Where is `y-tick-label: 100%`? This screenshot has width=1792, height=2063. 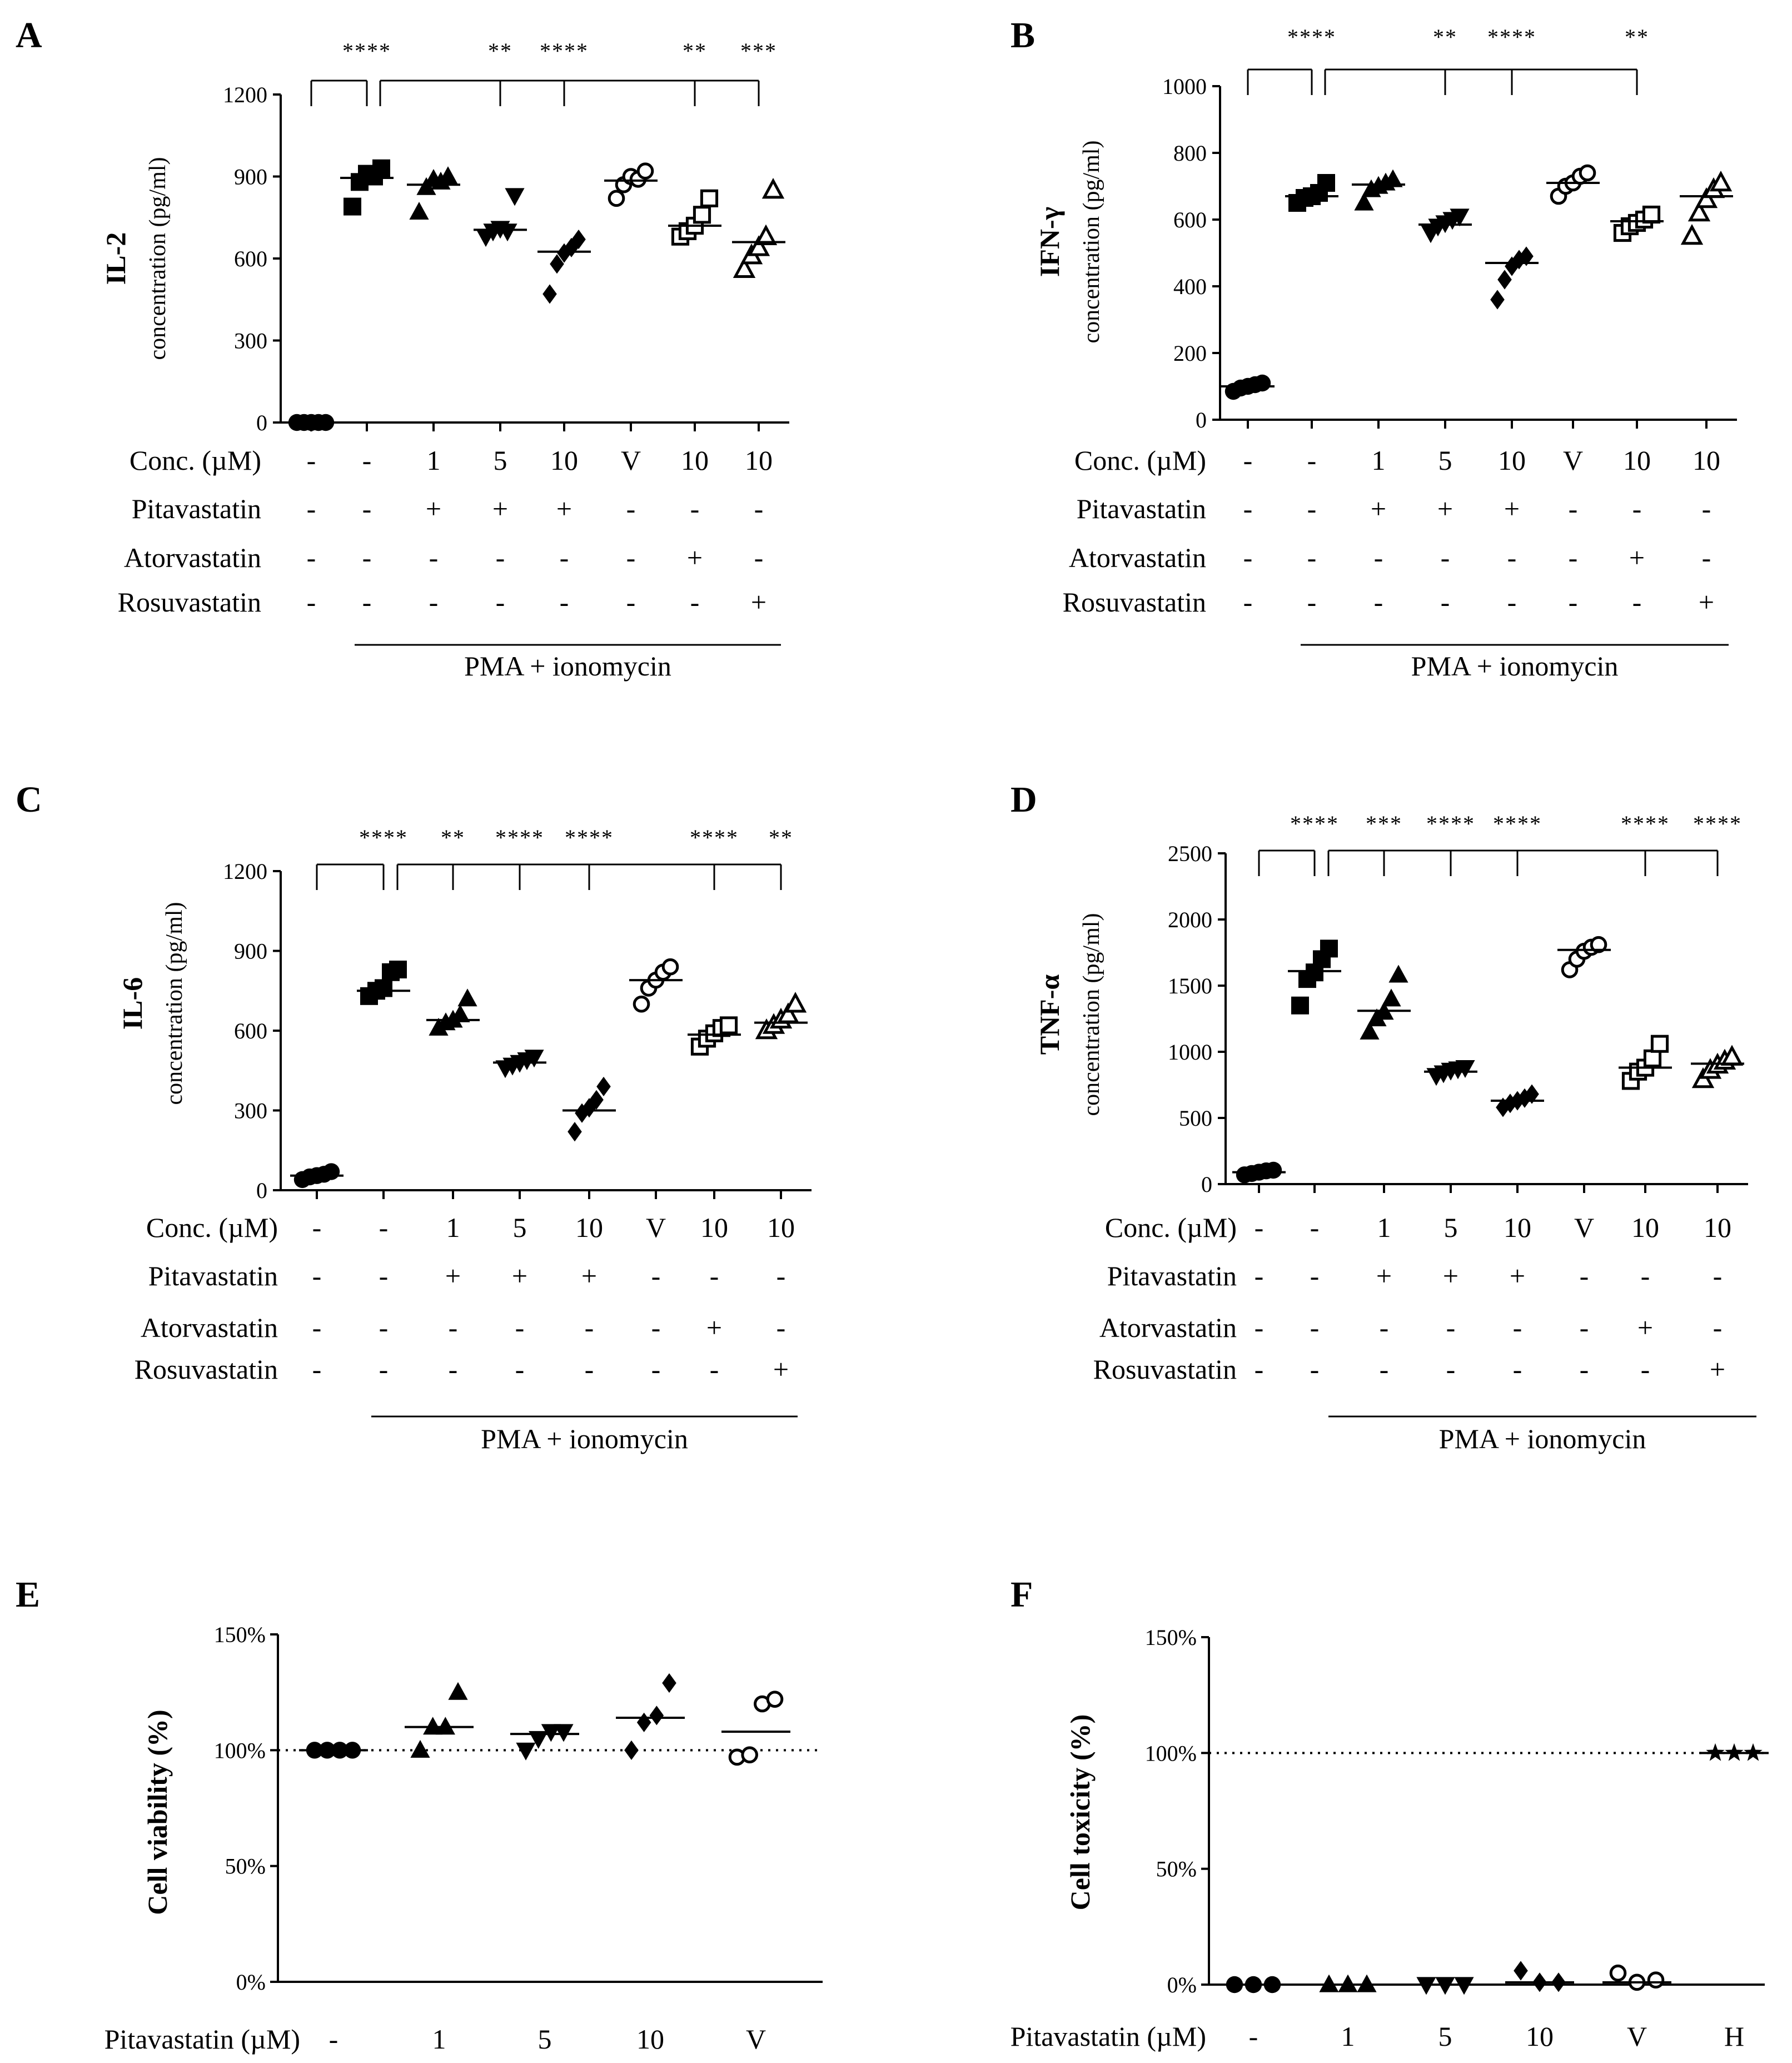
y-tick-label: 100% is located at coordinates (1171, 1753).